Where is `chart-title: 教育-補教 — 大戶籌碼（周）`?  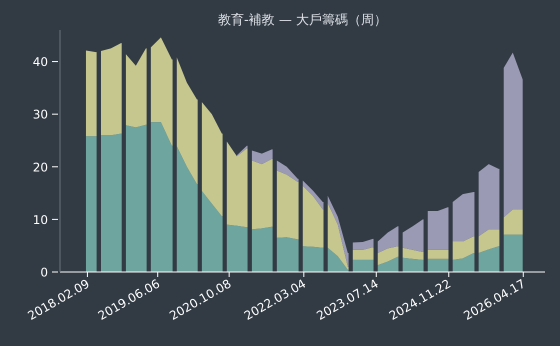
chart-title: 教育-補教 — 大戶籌碼（周） is located at coordinates (302, 20).